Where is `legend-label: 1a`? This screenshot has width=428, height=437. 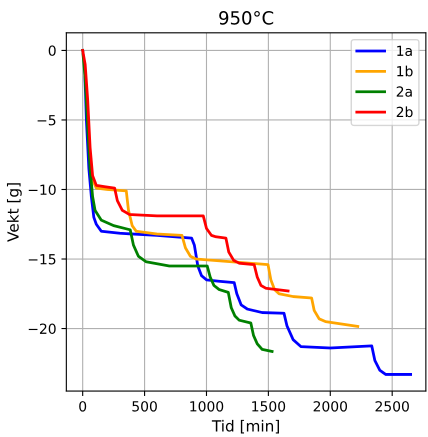 legend-label: 1a is located at coordinates (404, 51).